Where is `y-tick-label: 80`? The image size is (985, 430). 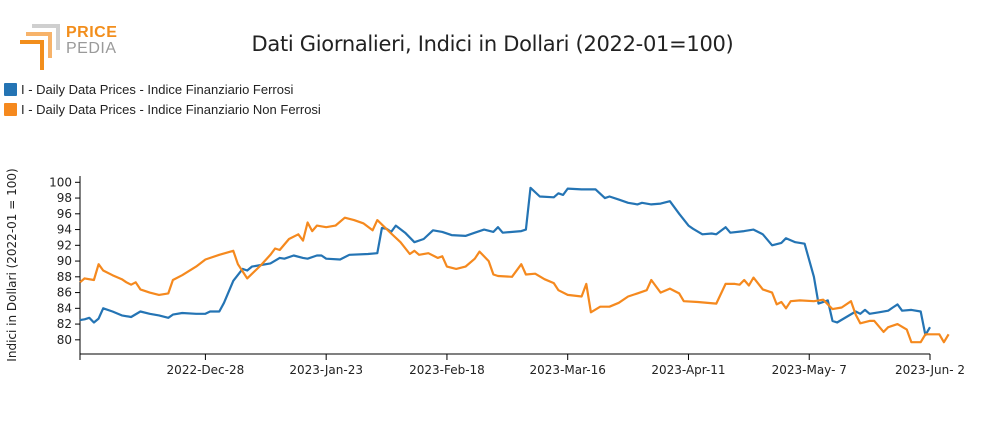
y-tick-label: 80 is located at coordinates (64, 340).